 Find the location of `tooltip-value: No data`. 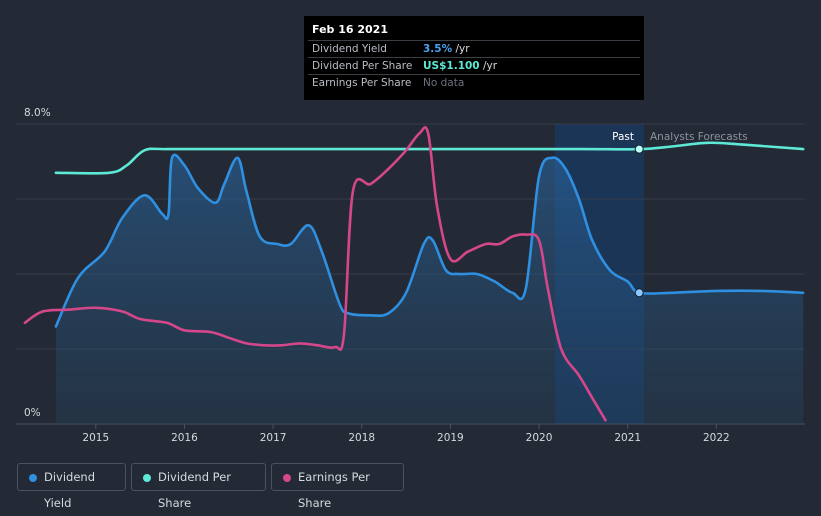

tooltip-value: No data is located at coordinates (443, 83).